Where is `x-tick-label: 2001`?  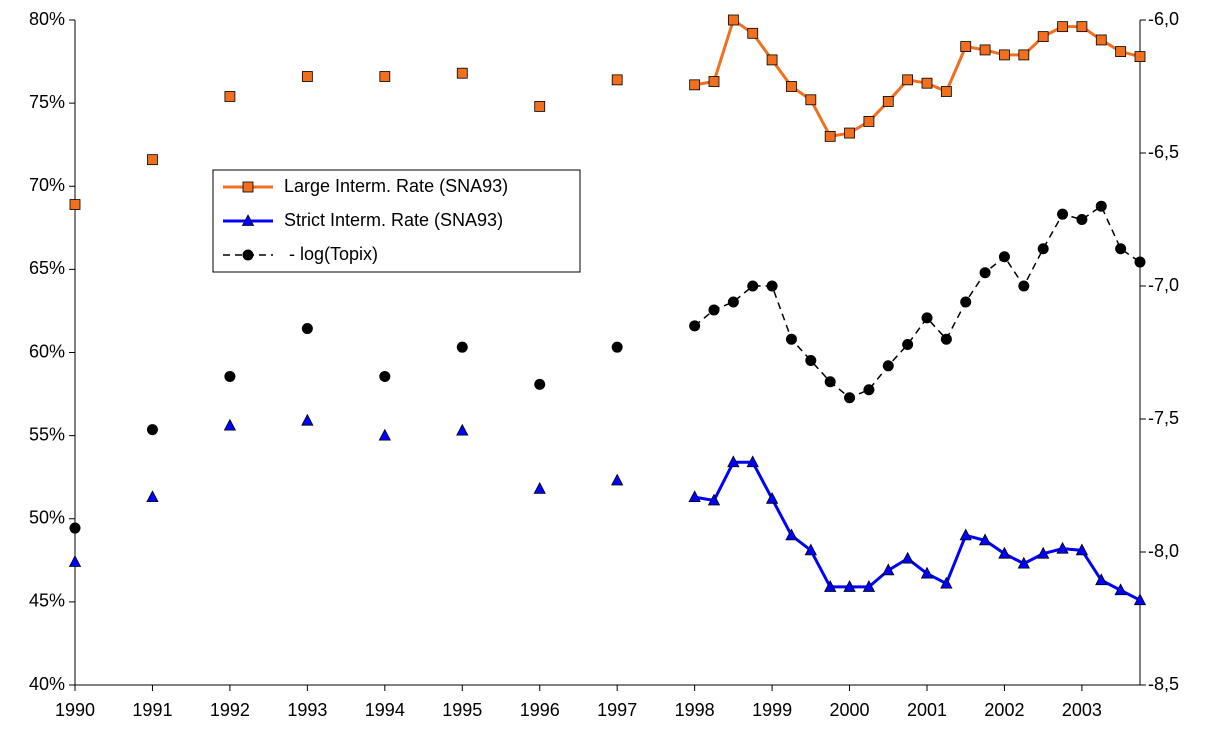
x-tick-label: 2001 is located at coordinates (927, 710).